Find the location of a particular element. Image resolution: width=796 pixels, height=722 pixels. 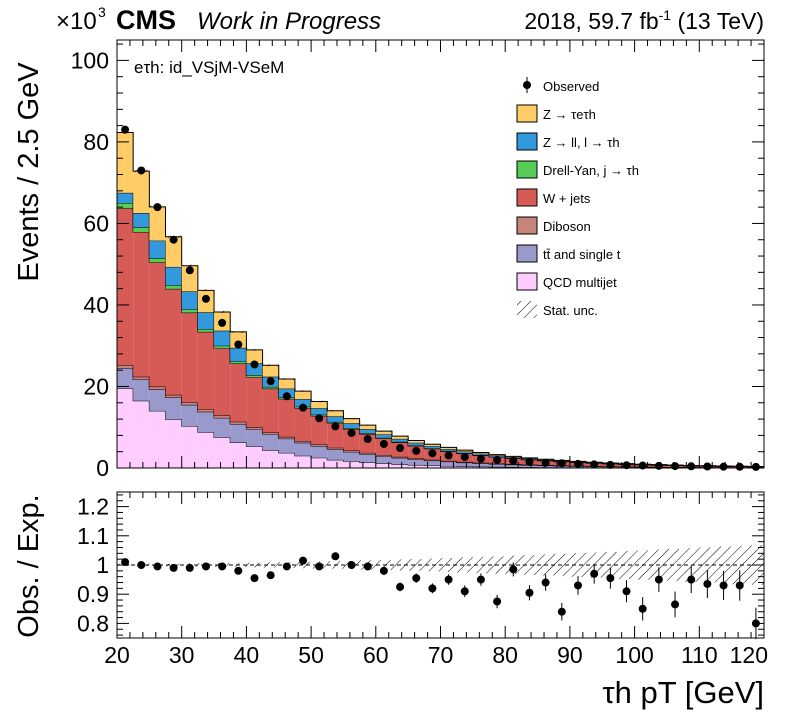

x-tick-label: 30 is located at coordinates (182, 655).